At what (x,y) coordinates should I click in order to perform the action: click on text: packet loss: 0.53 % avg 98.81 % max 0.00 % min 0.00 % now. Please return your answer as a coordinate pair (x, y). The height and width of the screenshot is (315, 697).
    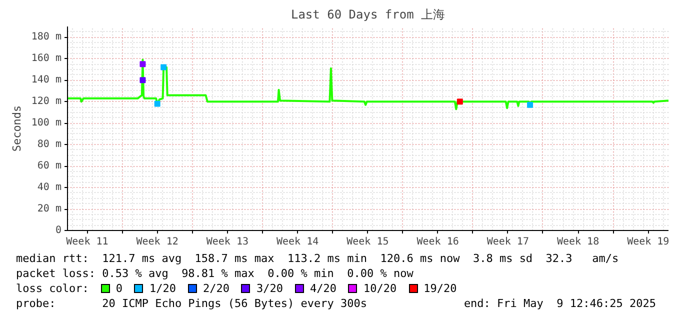
    Looking at the image, I should click on (214, 274).